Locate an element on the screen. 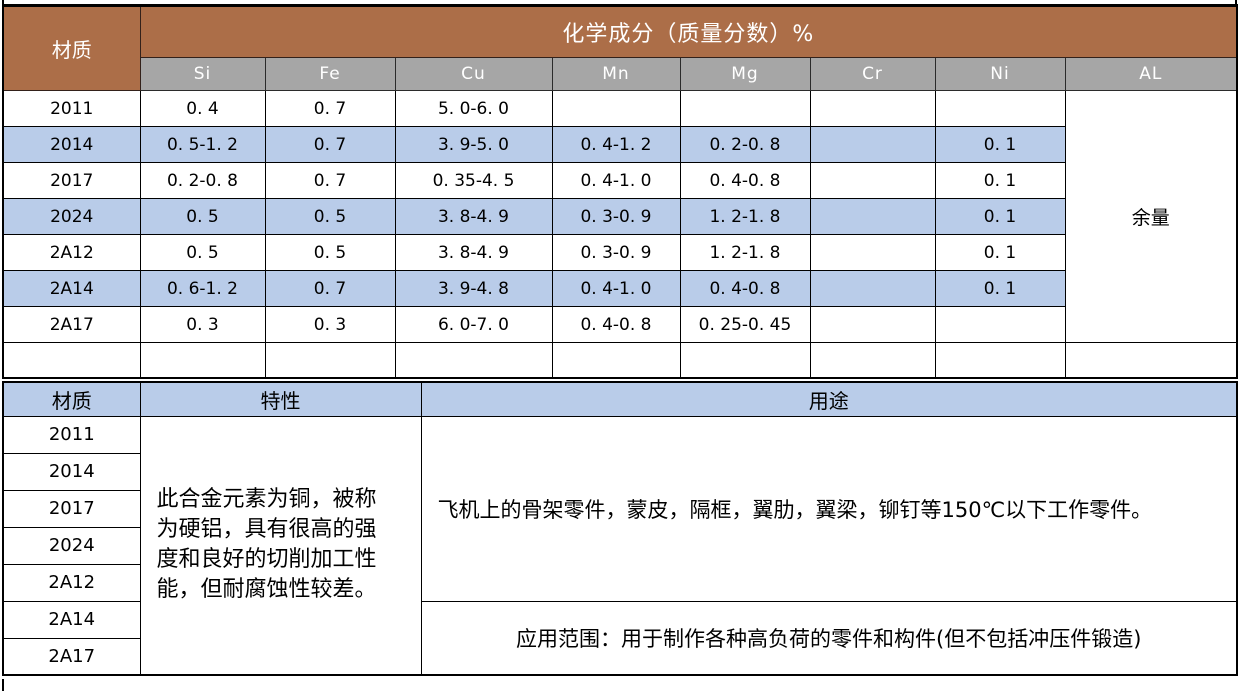 The image size is (1243, 691). empty-row is located at coordinates (620, 360).